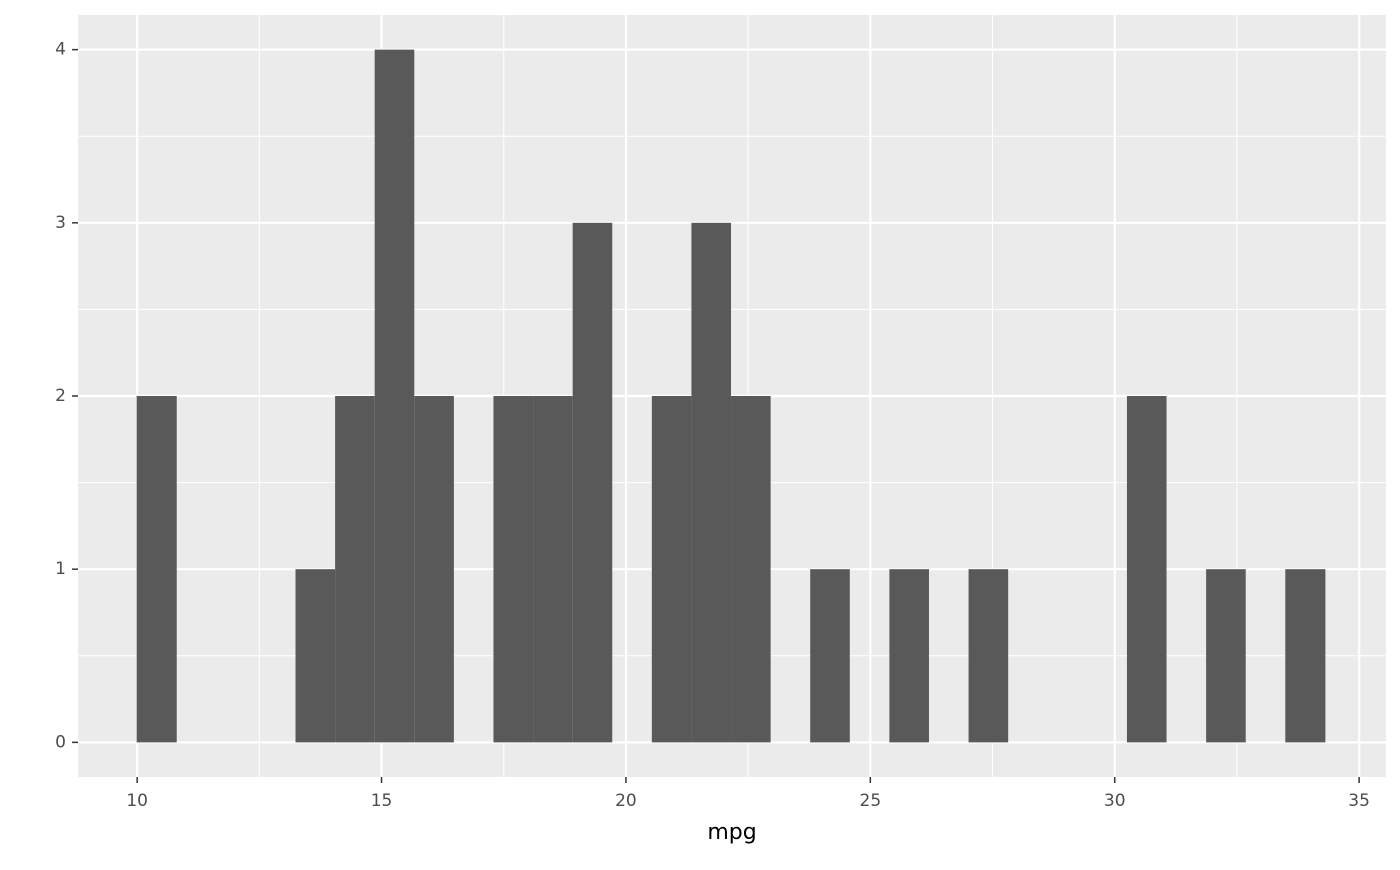 The height and width of the screenshot is (870, 1400). I want to click on x-tick-label: 30, so click(1115, 801).